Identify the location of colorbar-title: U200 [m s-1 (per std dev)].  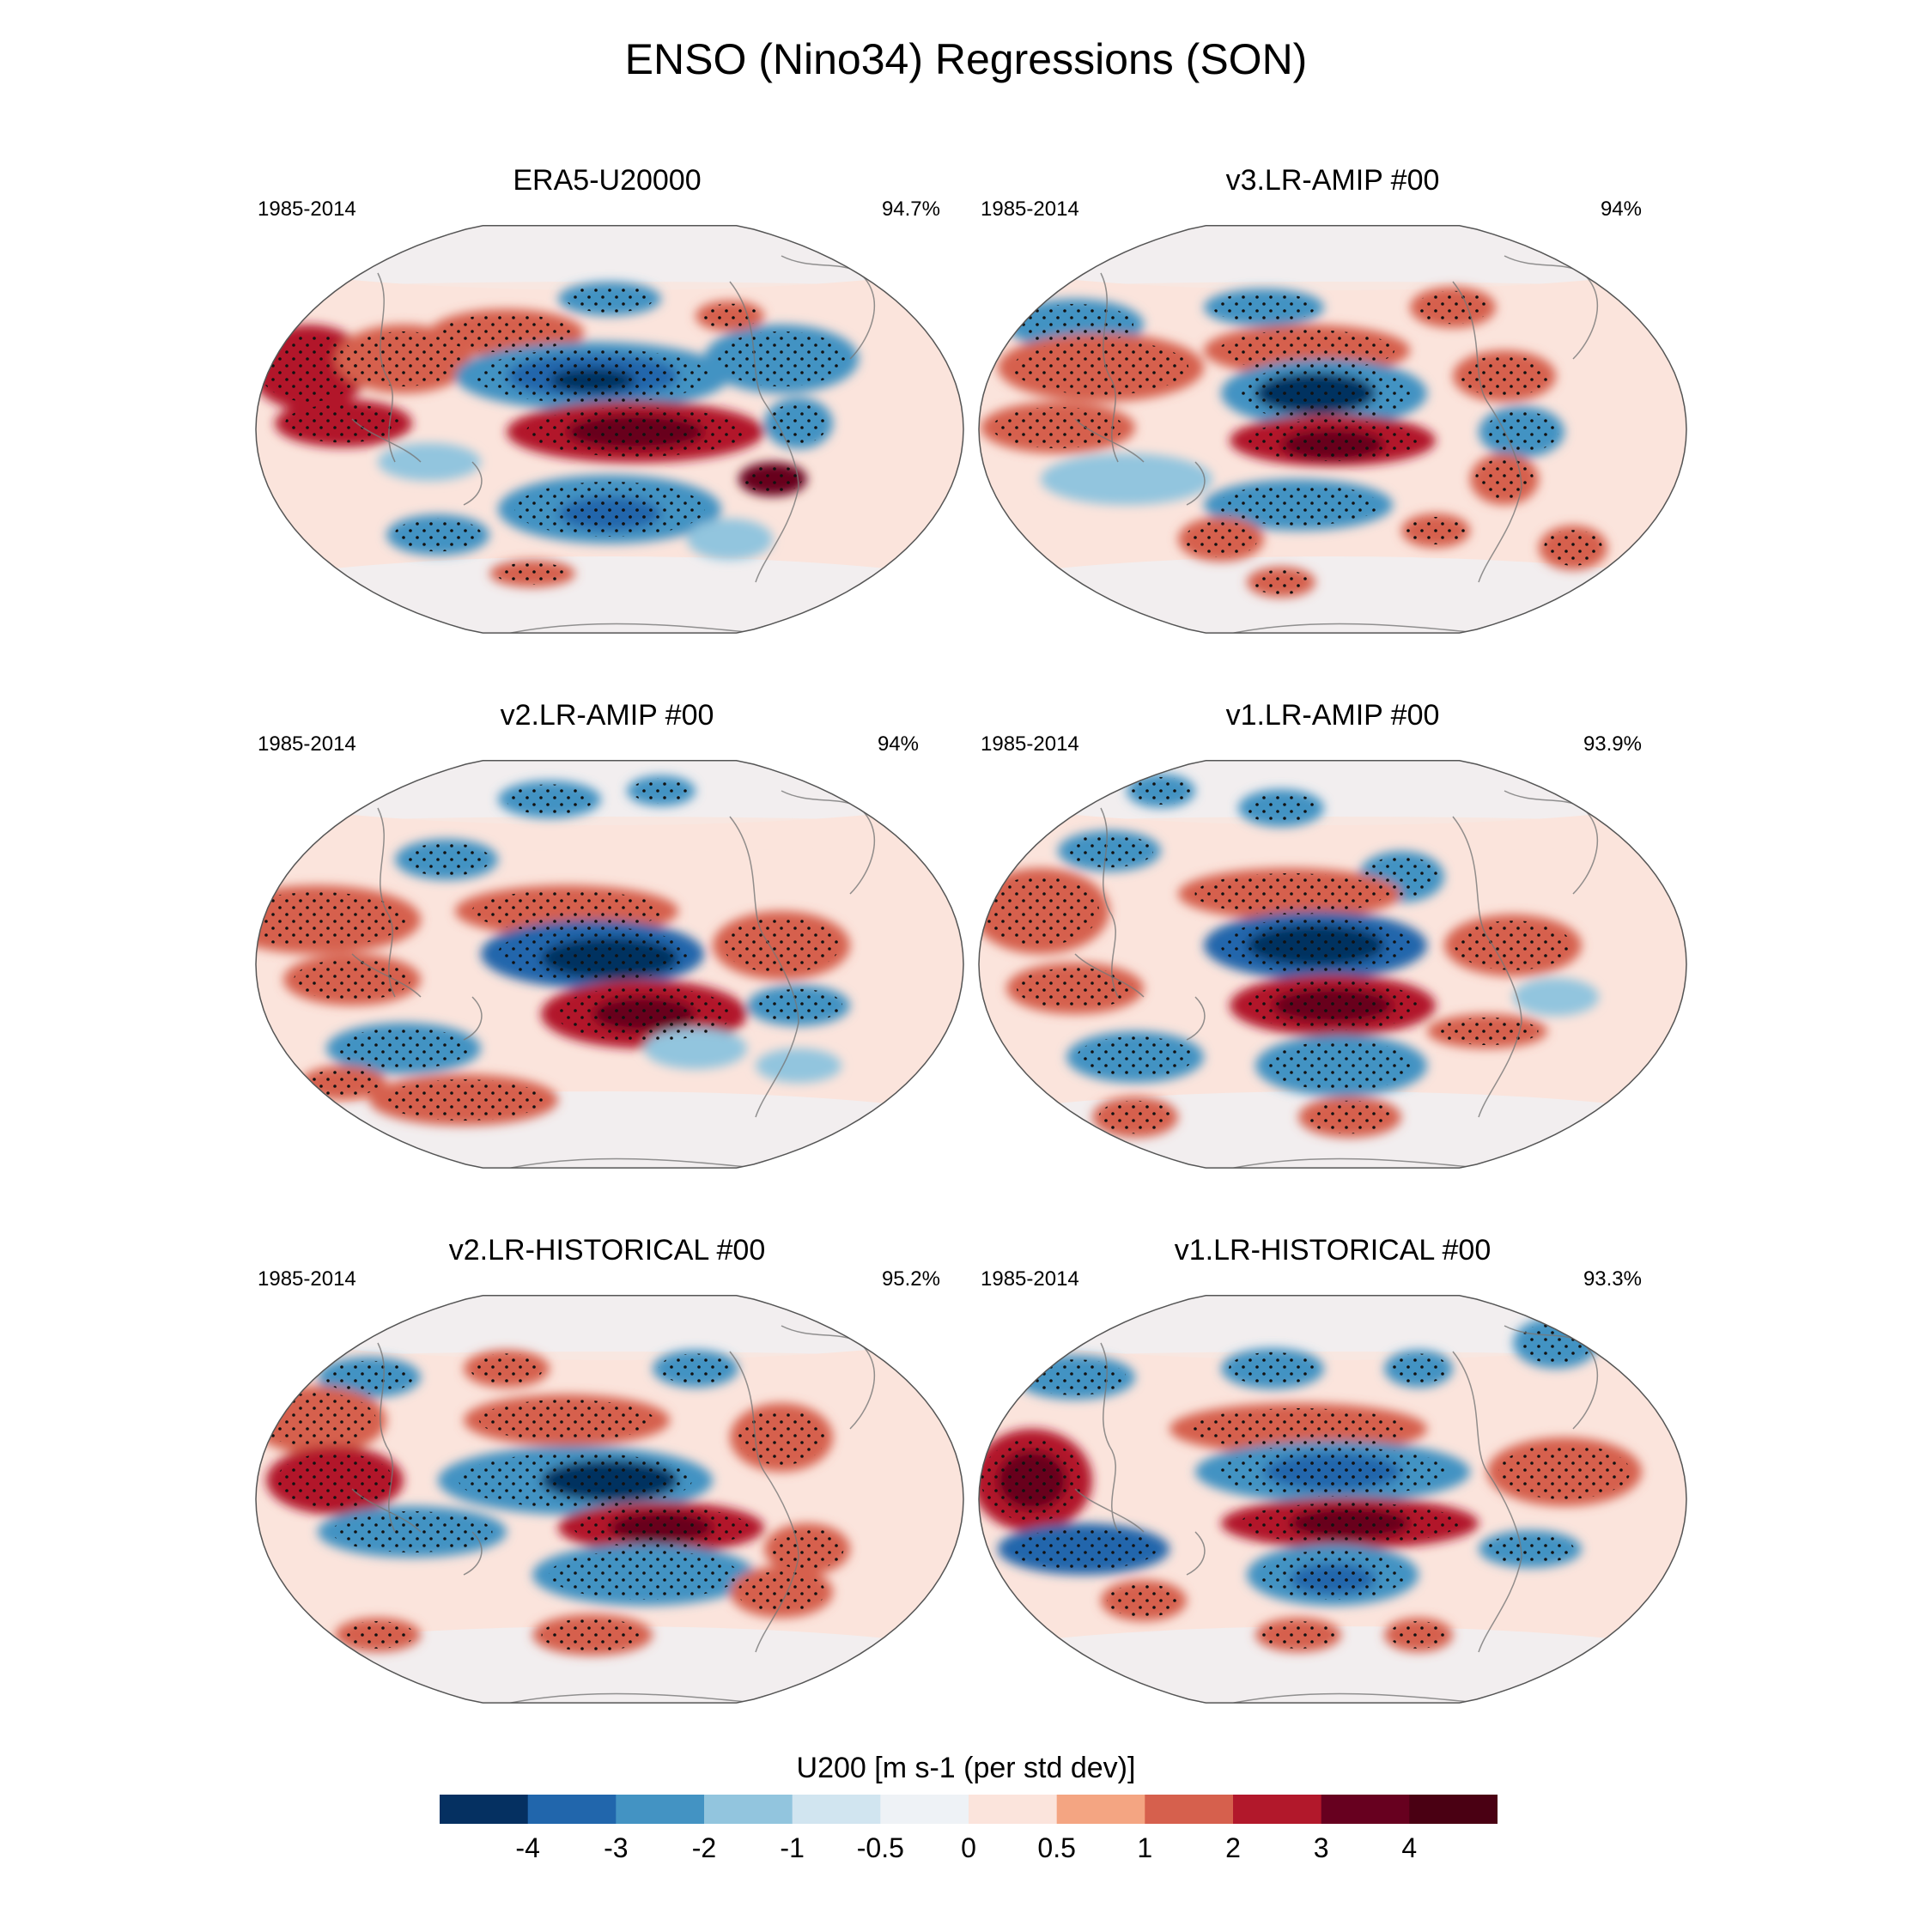
(966, 1768).